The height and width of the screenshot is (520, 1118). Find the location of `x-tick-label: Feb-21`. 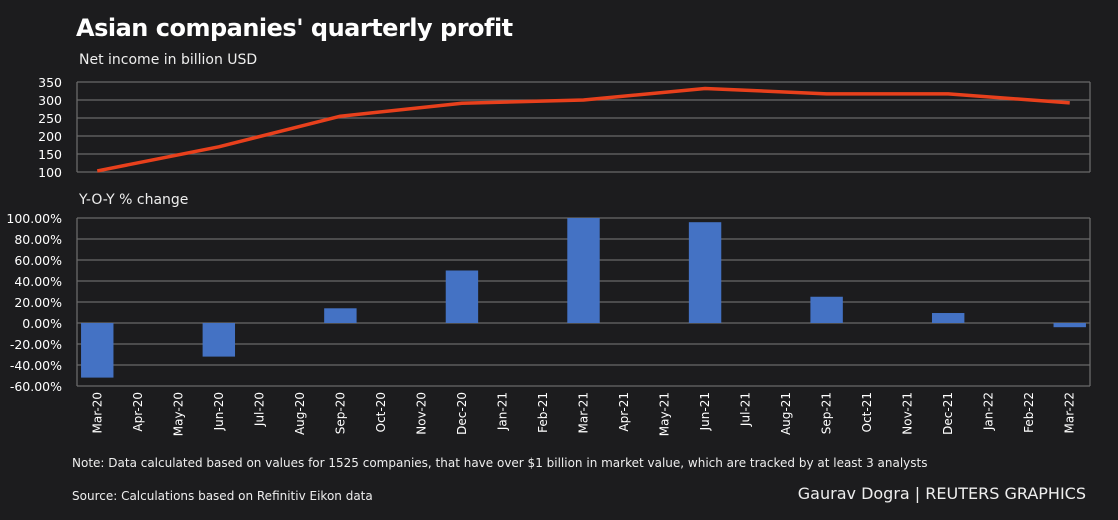

x-tick-label: Feb-21 is located at coordinates (543, 412).